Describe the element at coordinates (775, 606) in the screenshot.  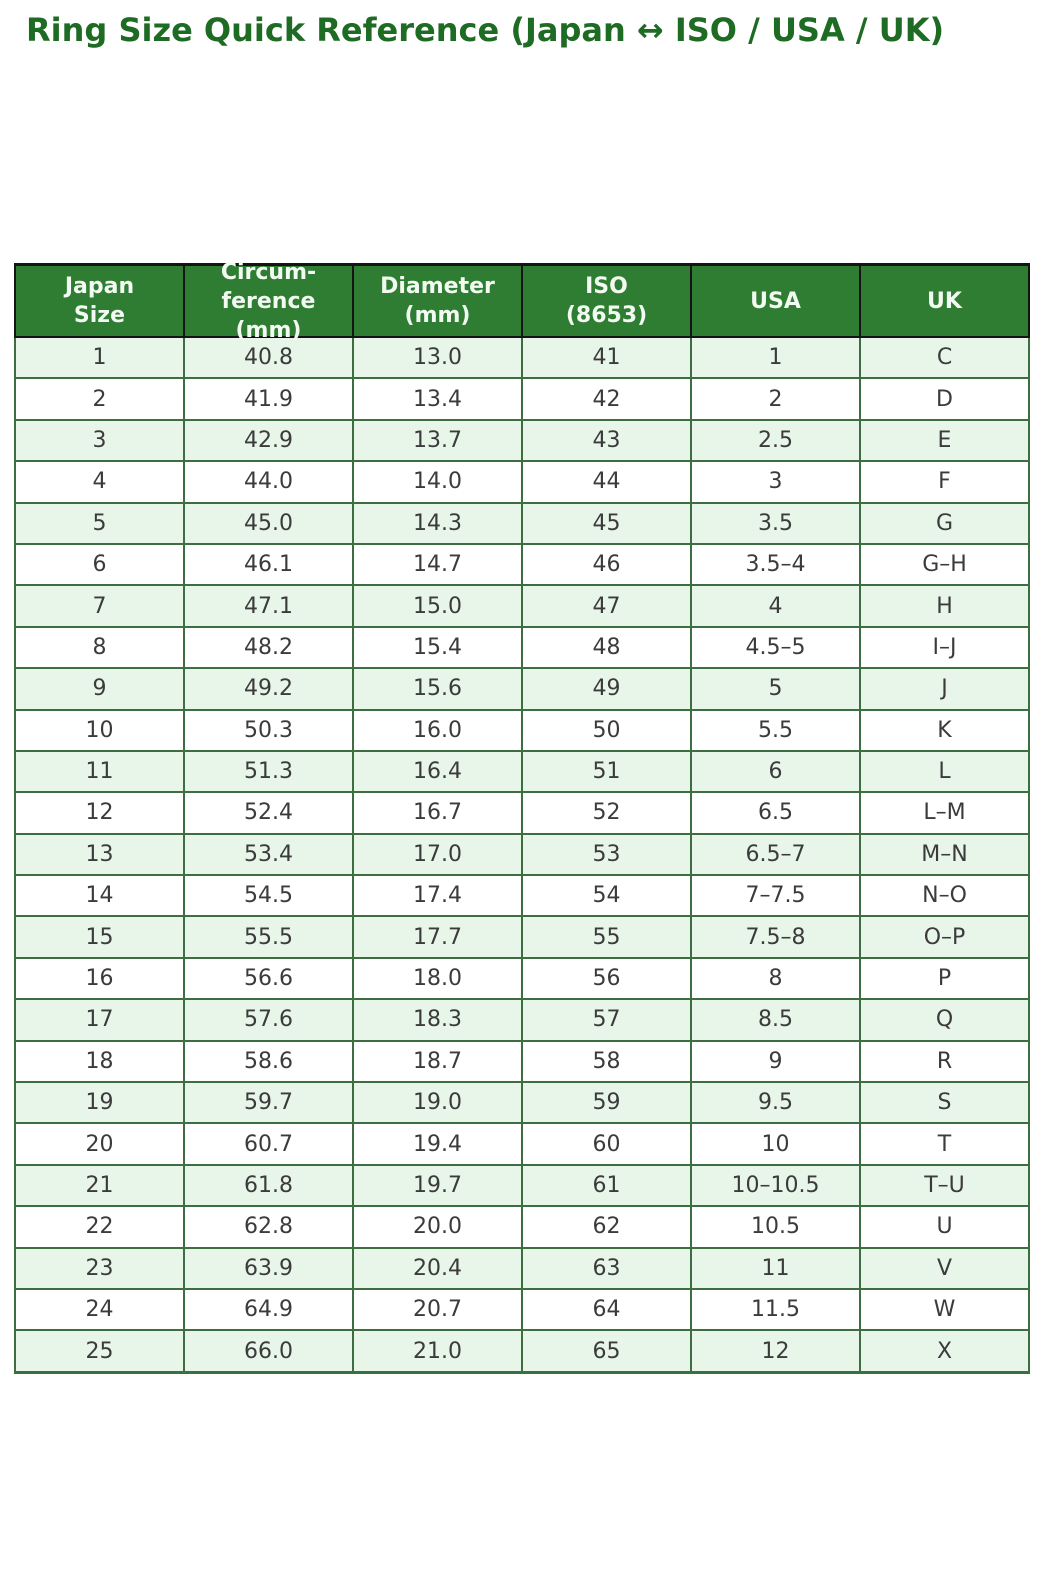
I see `cell-usa: 4` at that location.